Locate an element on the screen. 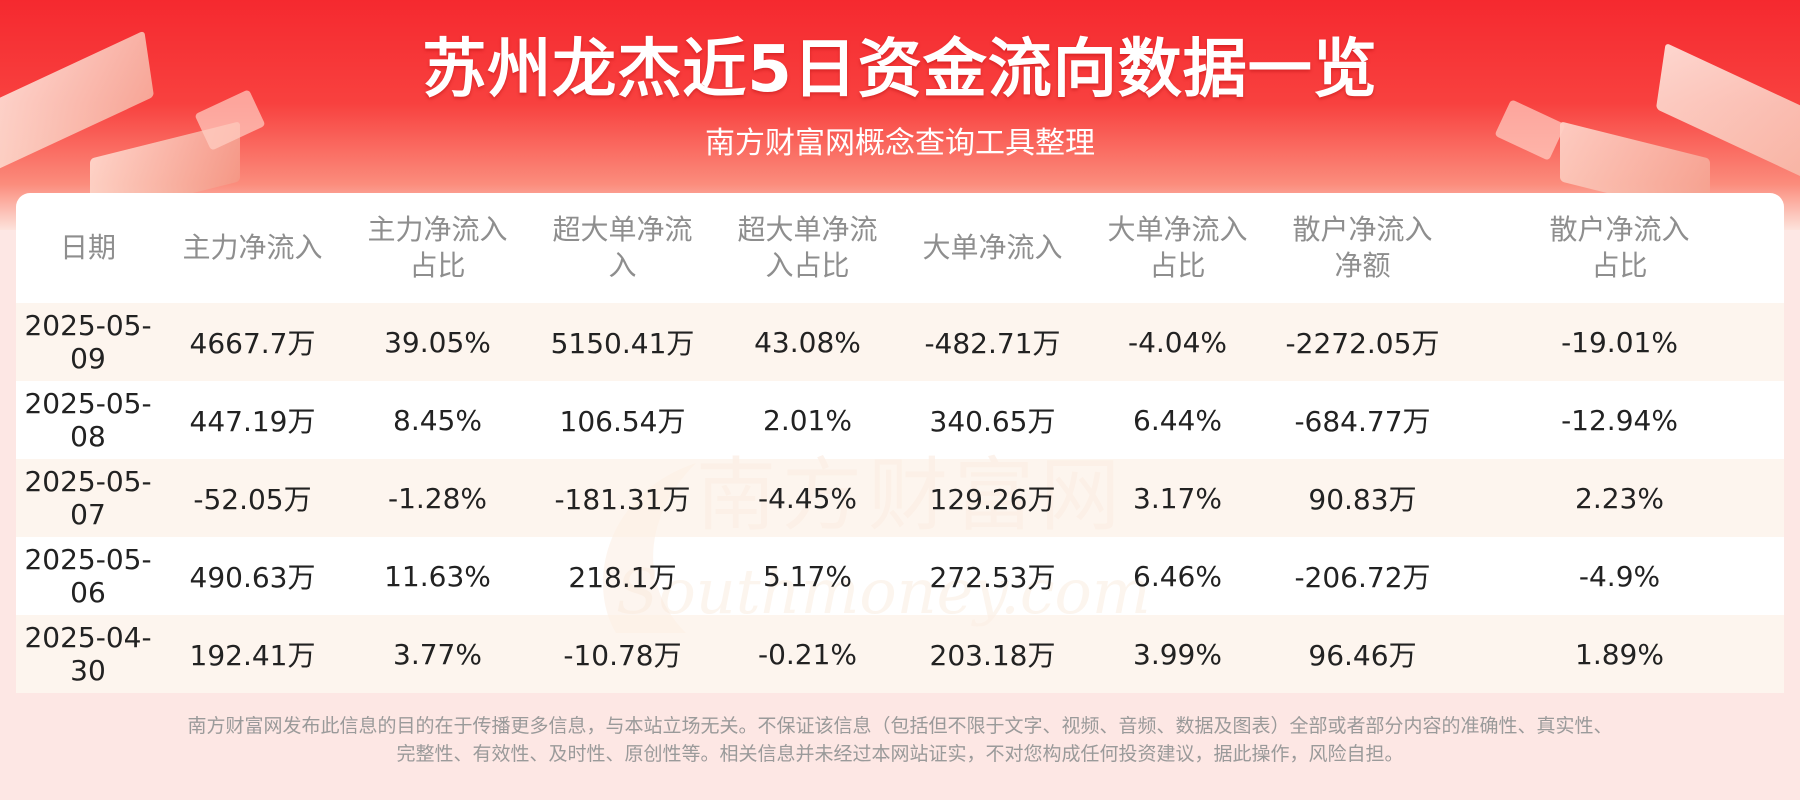  value-cell: -684.77万 is located at coordinates (1362, 420).